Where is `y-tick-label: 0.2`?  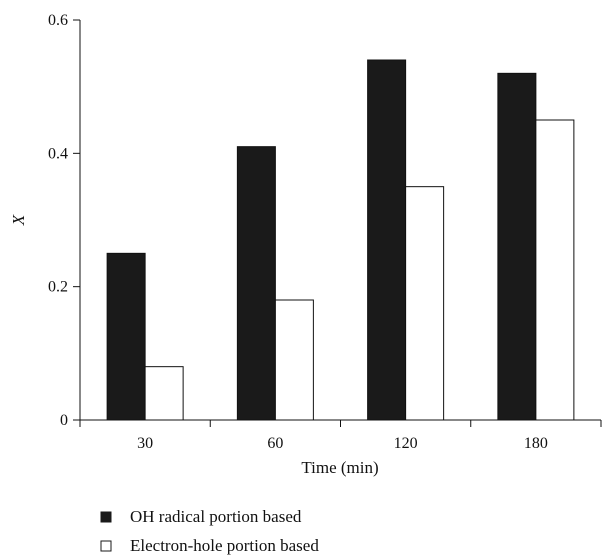
y-tick-label: 0.2 is located at coordinates (58, 287).